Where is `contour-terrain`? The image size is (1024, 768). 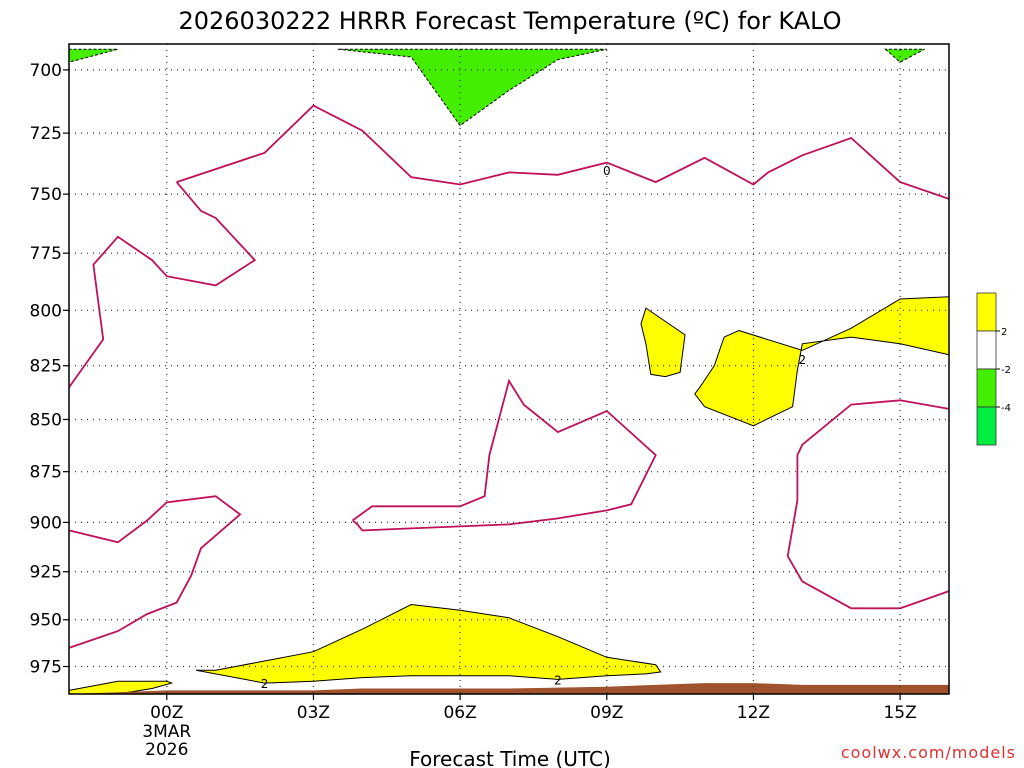
contour-terrain is located at coordinates (509, 688).